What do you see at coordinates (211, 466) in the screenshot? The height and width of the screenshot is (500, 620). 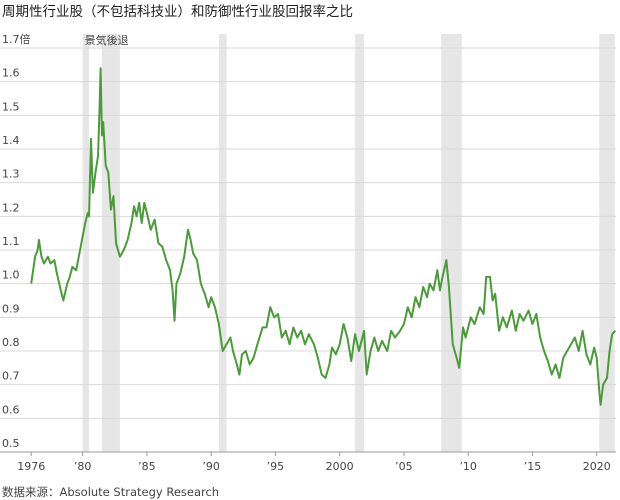 I see `x-tick-label: ’90` at bounding box center [211, 466].